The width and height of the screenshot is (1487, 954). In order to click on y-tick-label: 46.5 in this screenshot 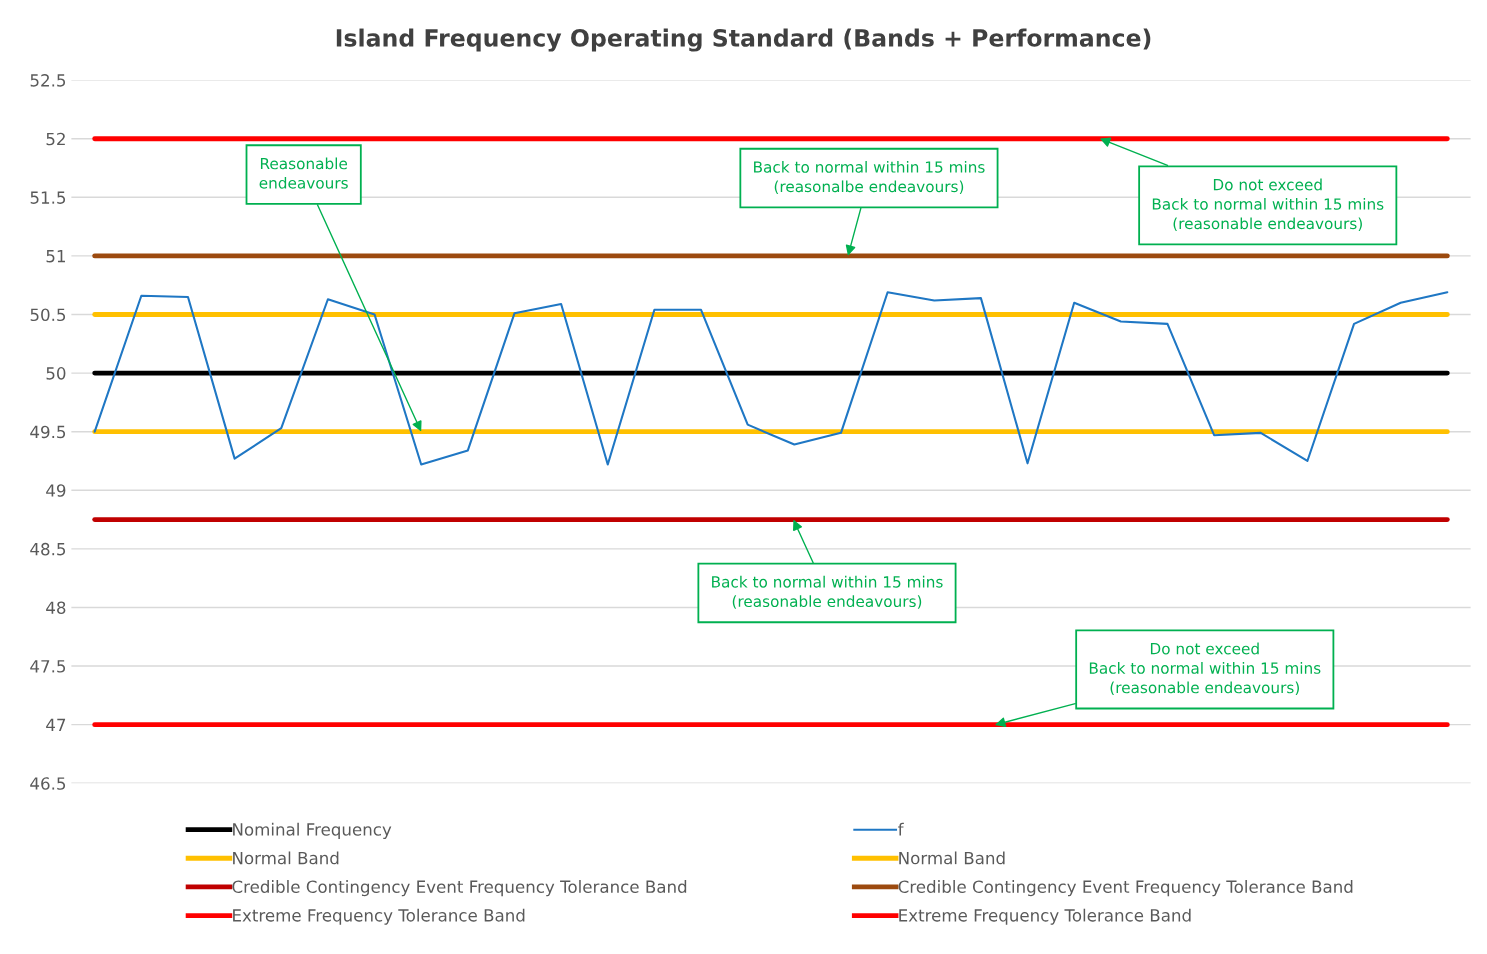, I will do `click(48, 783)`.